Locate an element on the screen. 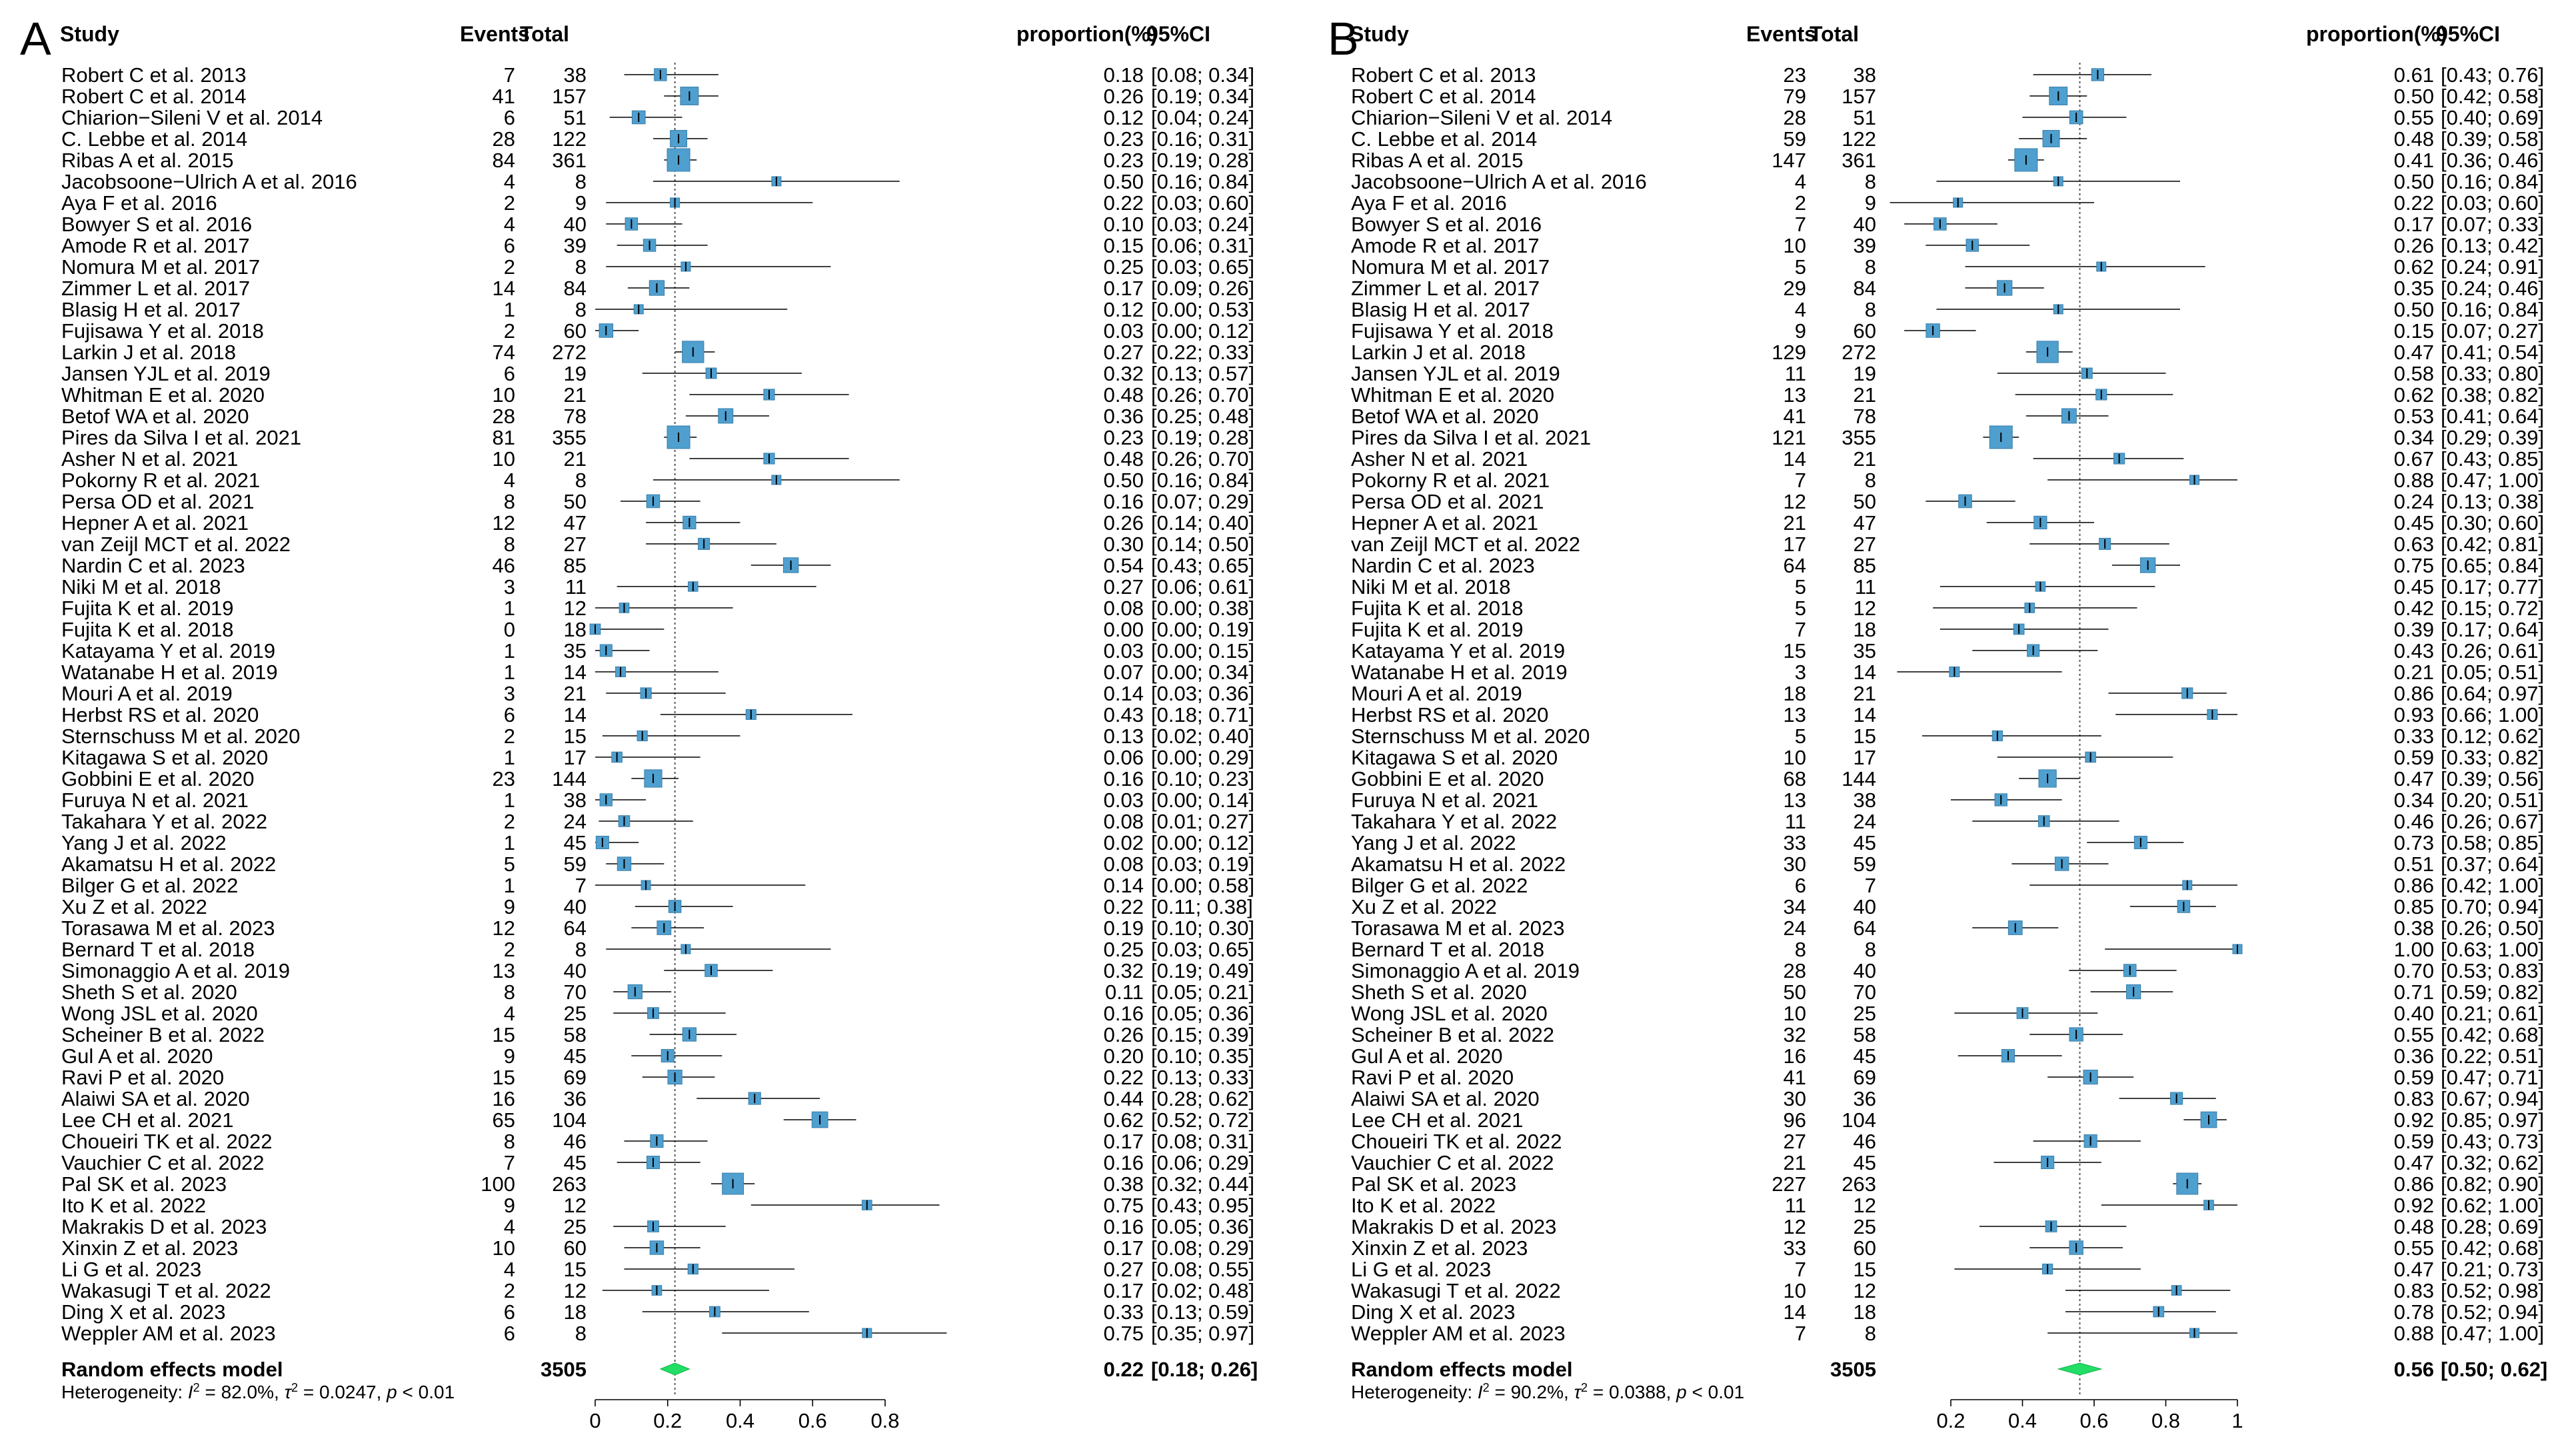 This screenshot has width=2576, height=1437. study-ci: [0.13; 0.57] is located at coordinates (1203, 373).